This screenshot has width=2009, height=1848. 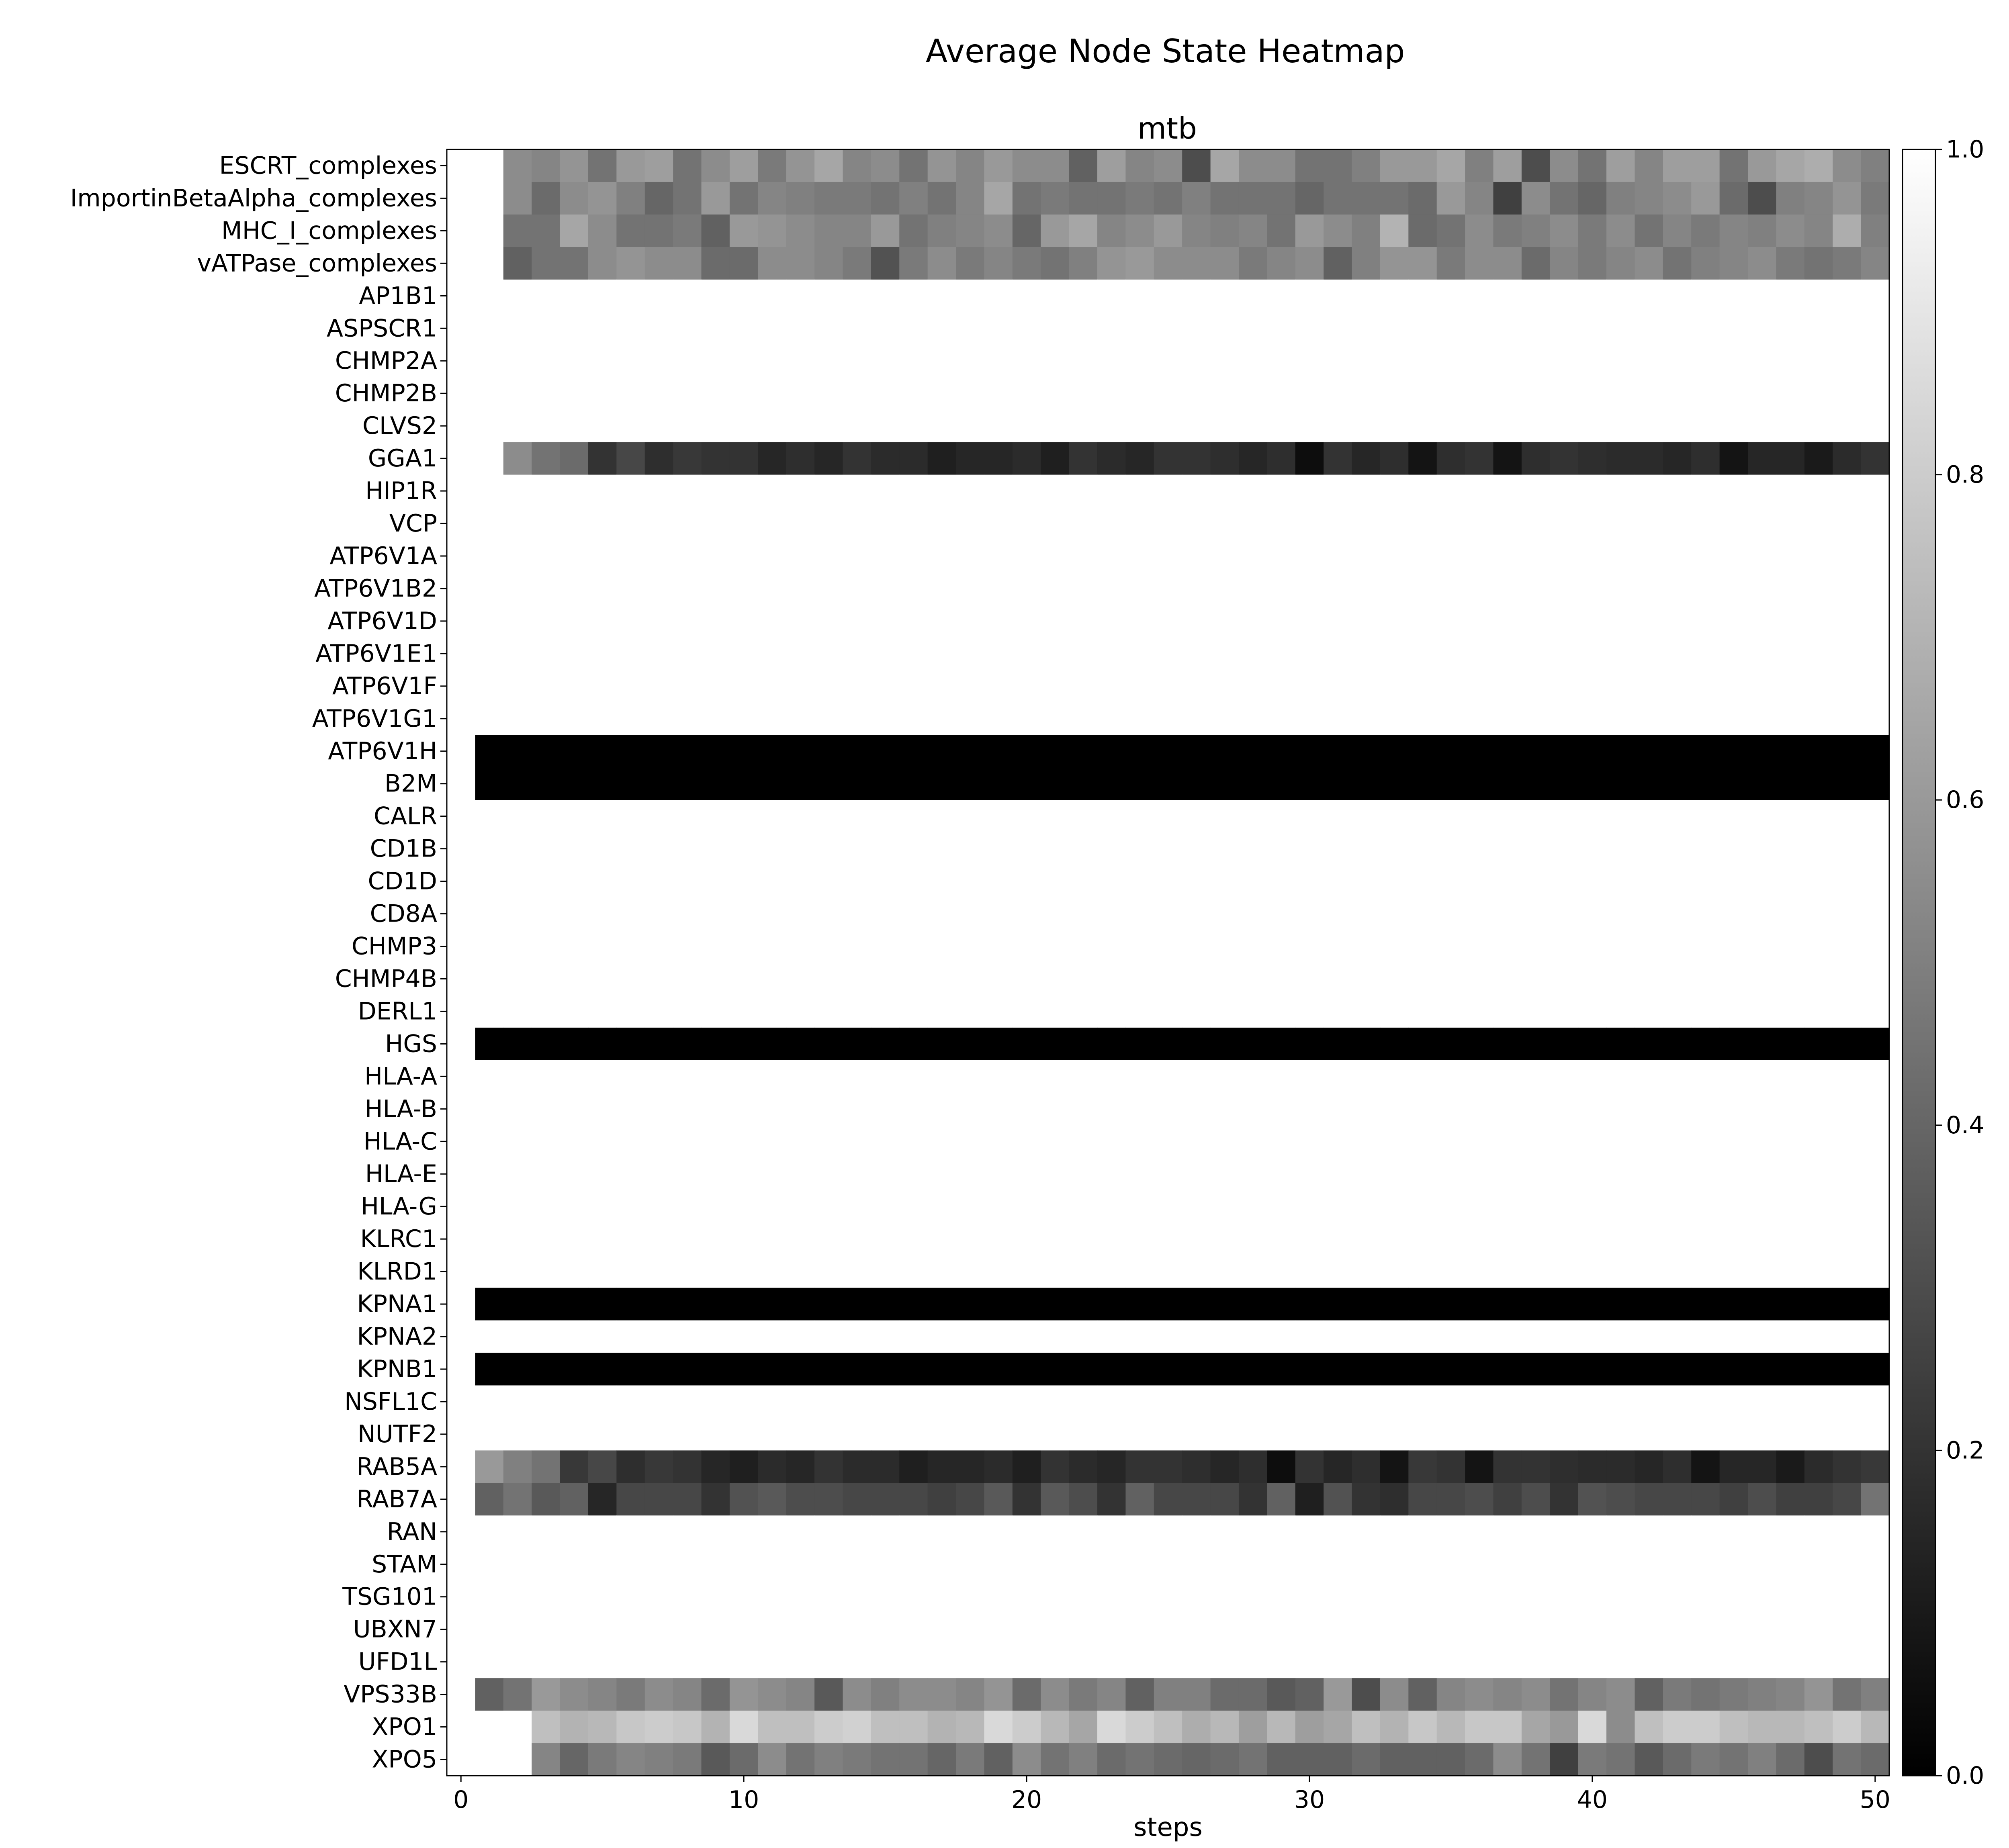 I want to click on row-label: RAB5A, so click(x=396, y=1467).